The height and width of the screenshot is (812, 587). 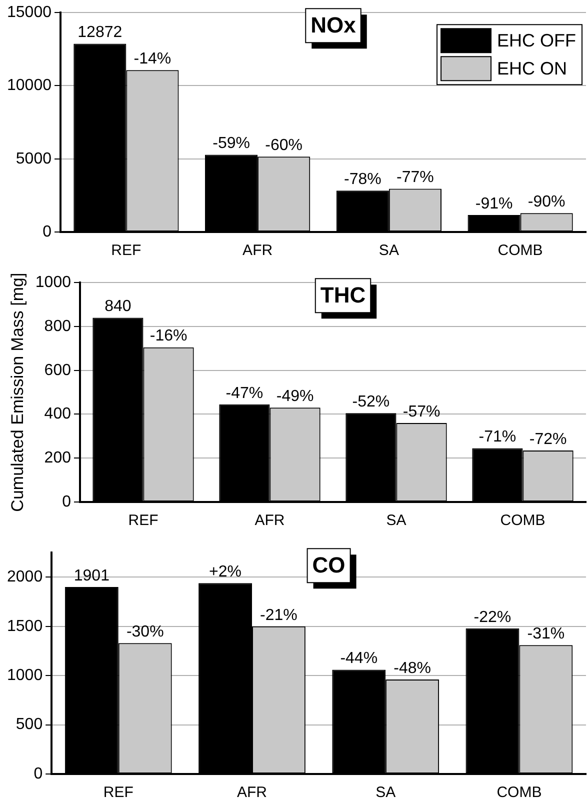 What do you see at coordinates (412, 668) in the screenshot?
I see `annotation: -48%` at bounding box center [412, 668].